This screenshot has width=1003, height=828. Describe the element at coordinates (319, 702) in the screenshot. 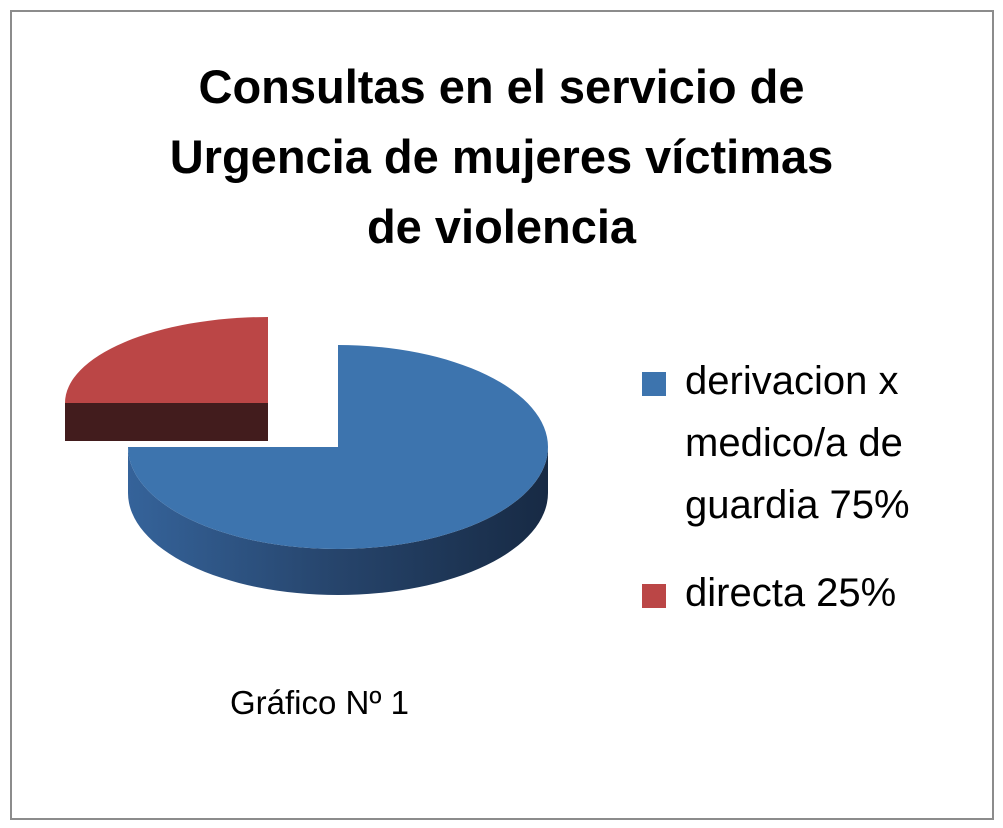

I see `chart-caption: Gráfico Nº 1` at that location.